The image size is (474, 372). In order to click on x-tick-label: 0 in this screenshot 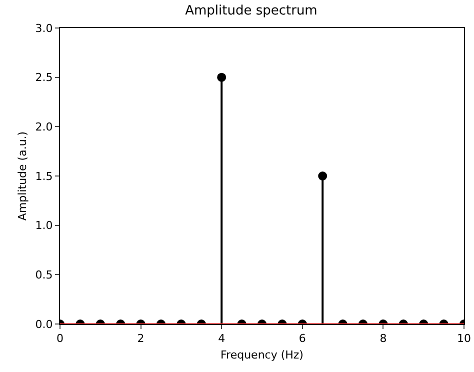, I will do `click(60, 339)`.